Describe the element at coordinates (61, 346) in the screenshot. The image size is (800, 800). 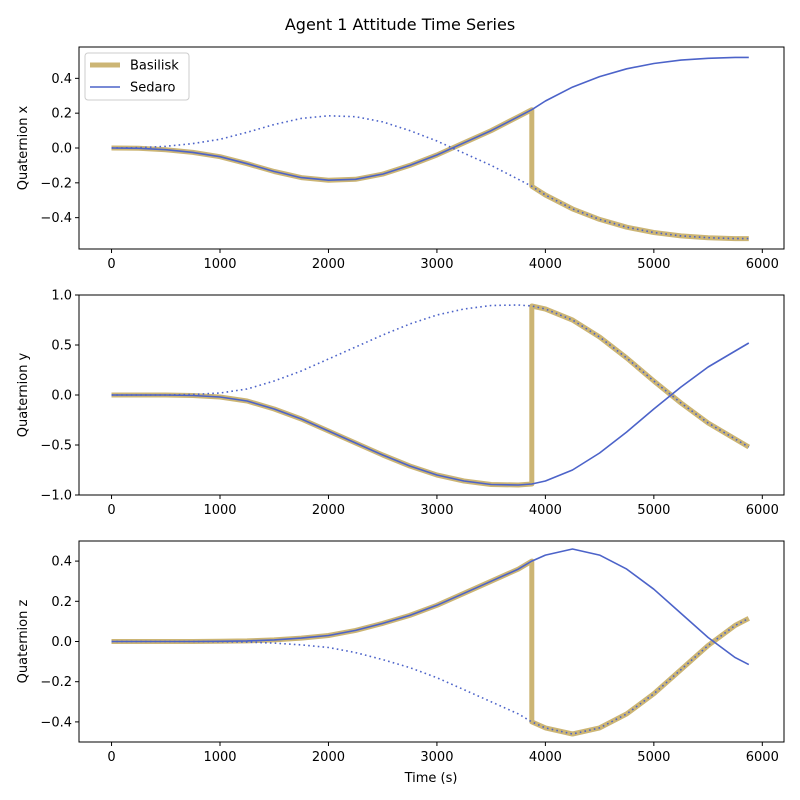
I see `y-tick-label: 0.5` at that location.